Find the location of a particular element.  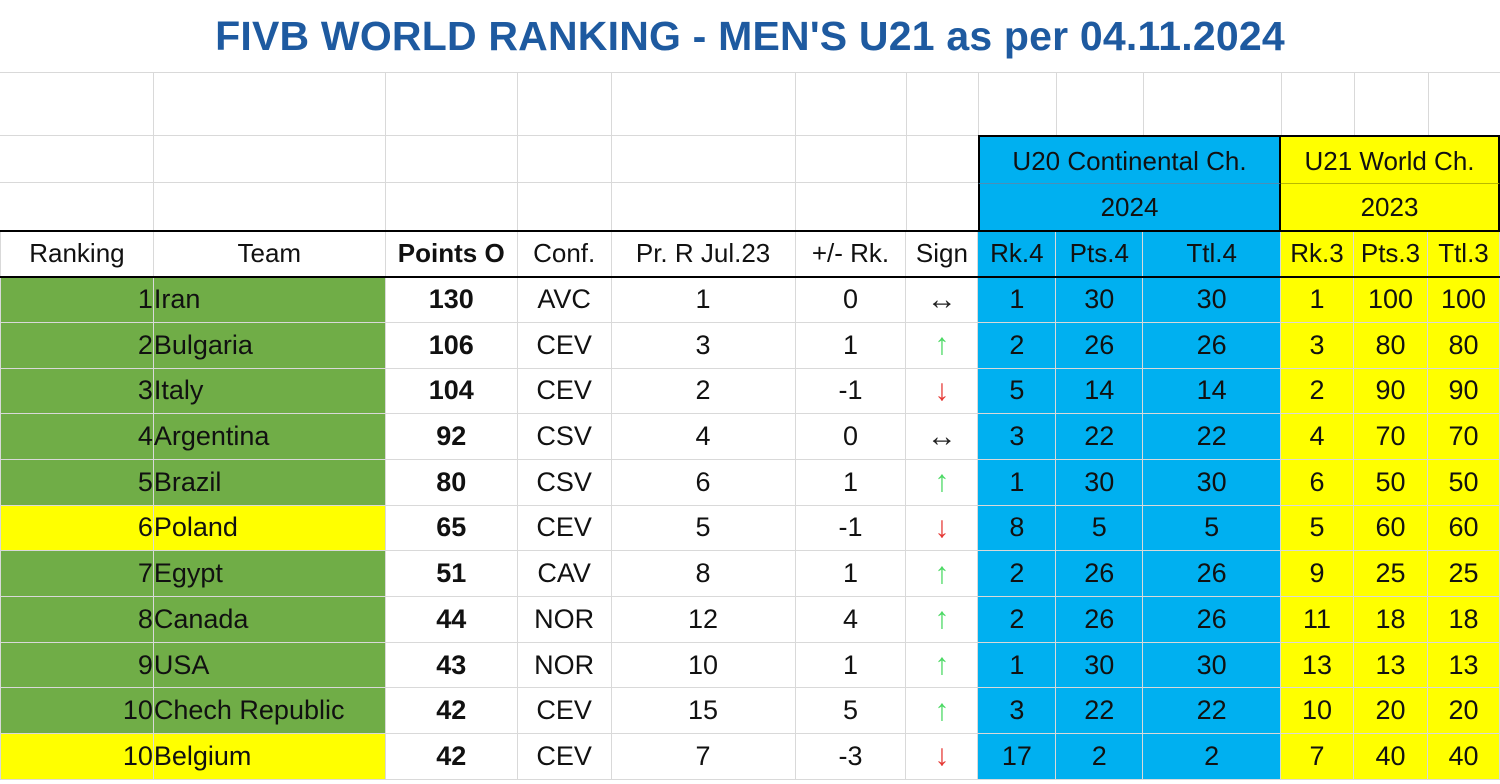

pts3-cell: 18 is located at coordinates (1390, 619).